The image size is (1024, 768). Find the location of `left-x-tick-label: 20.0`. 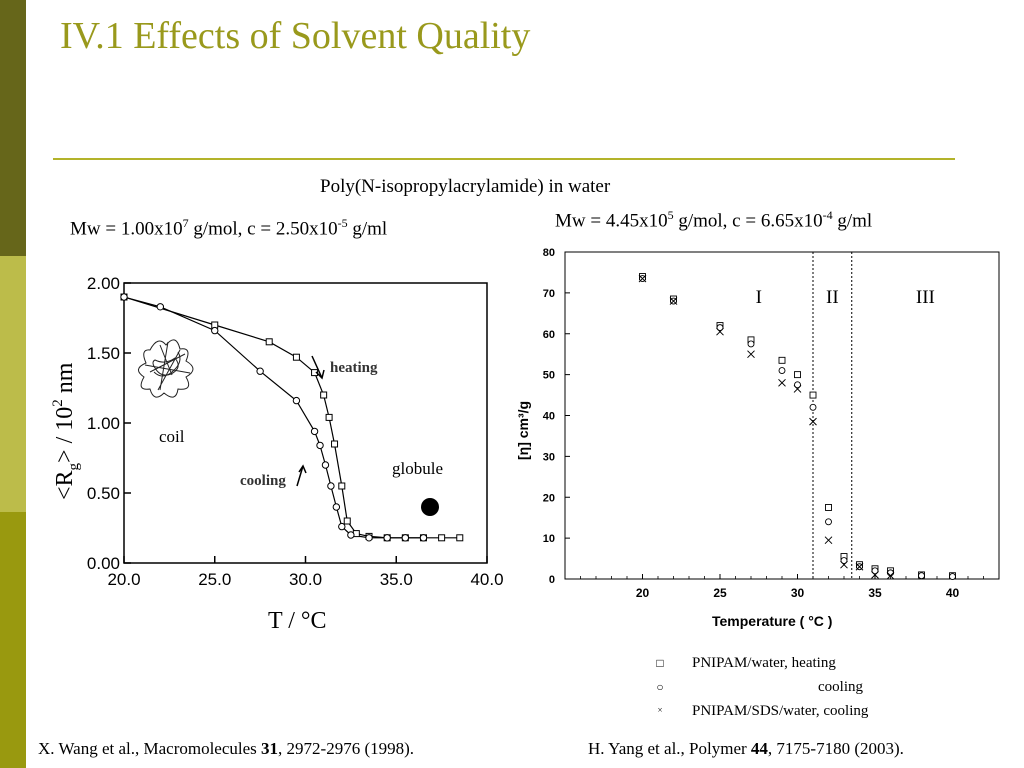

left-x-tick-label: 20.0 is located at coordinates (123, 579).